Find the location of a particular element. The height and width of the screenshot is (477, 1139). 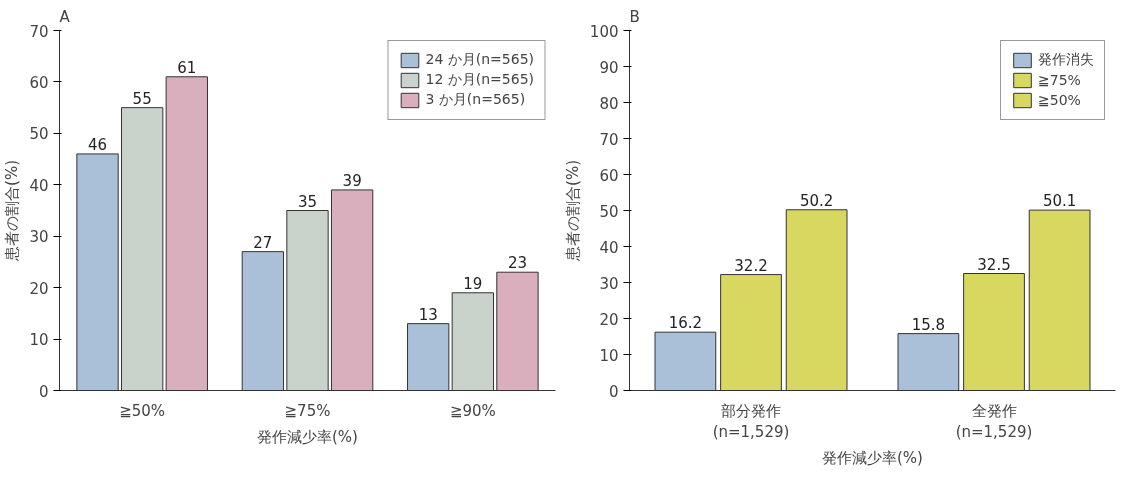

data-label: 35 is located at coordinates (307, 201).